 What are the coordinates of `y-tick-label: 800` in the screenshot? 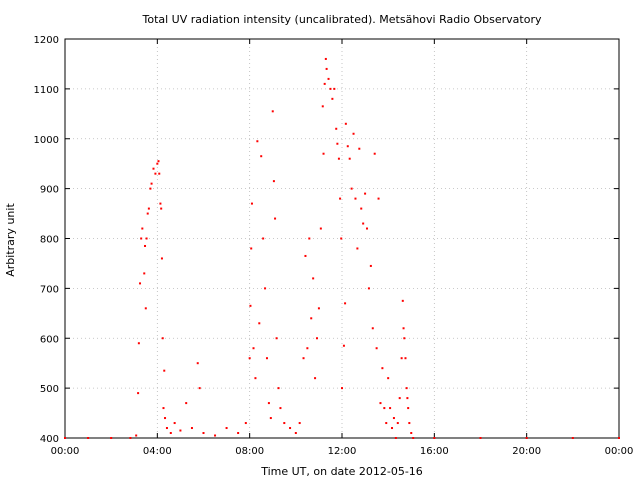 It's located at (49, 240).